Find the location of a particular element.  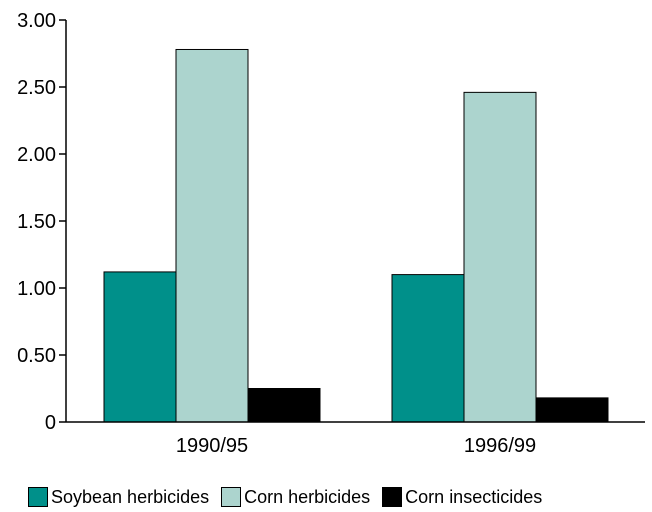

legend-item-corn-insecticides: Corn insecticides is located at coordinates (462, 497).